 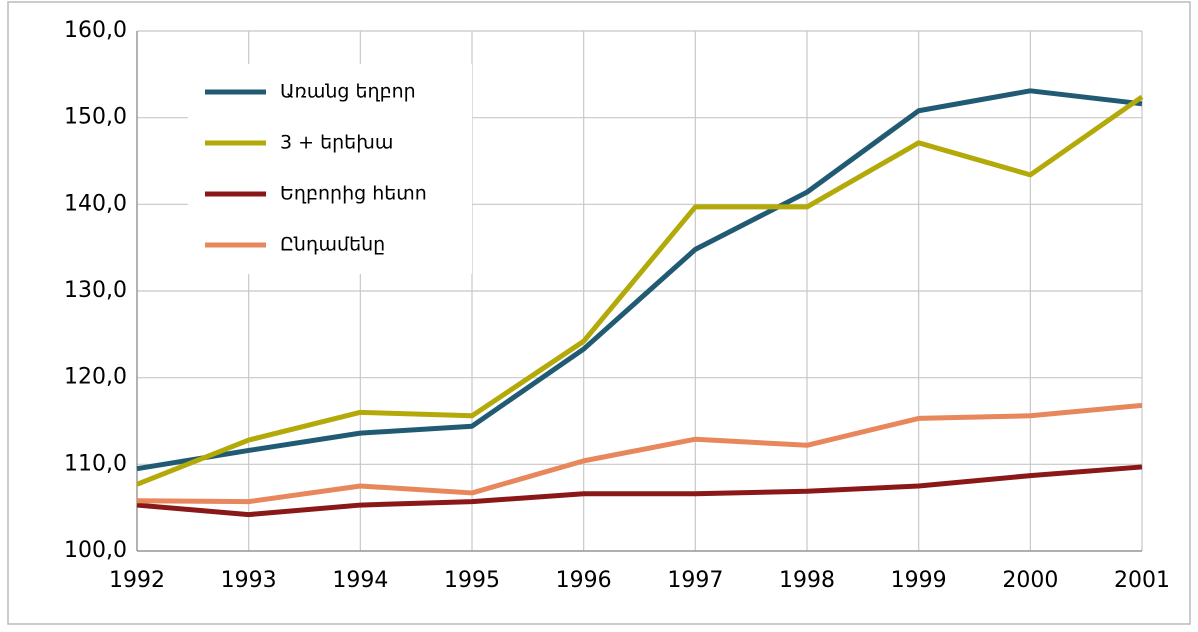 What do you see at coordinates (95, 30) in the screenshot?
I see `y-tick-label: 160,0` at bounding box center [95, 30].